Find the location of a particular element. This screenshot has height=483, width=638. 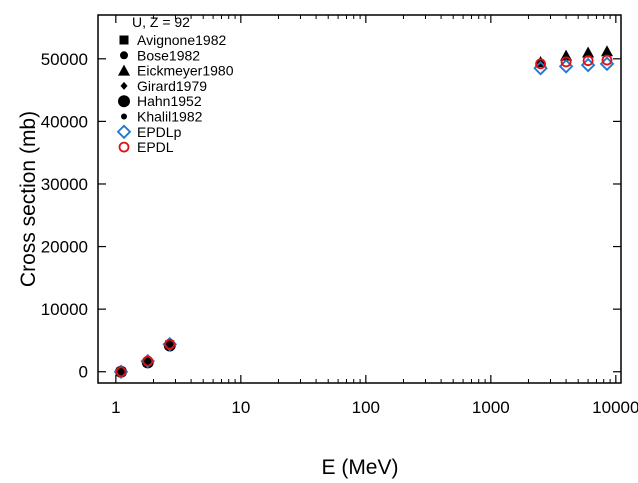

x-tick-label: 10 is located at coordinates (240, 407).